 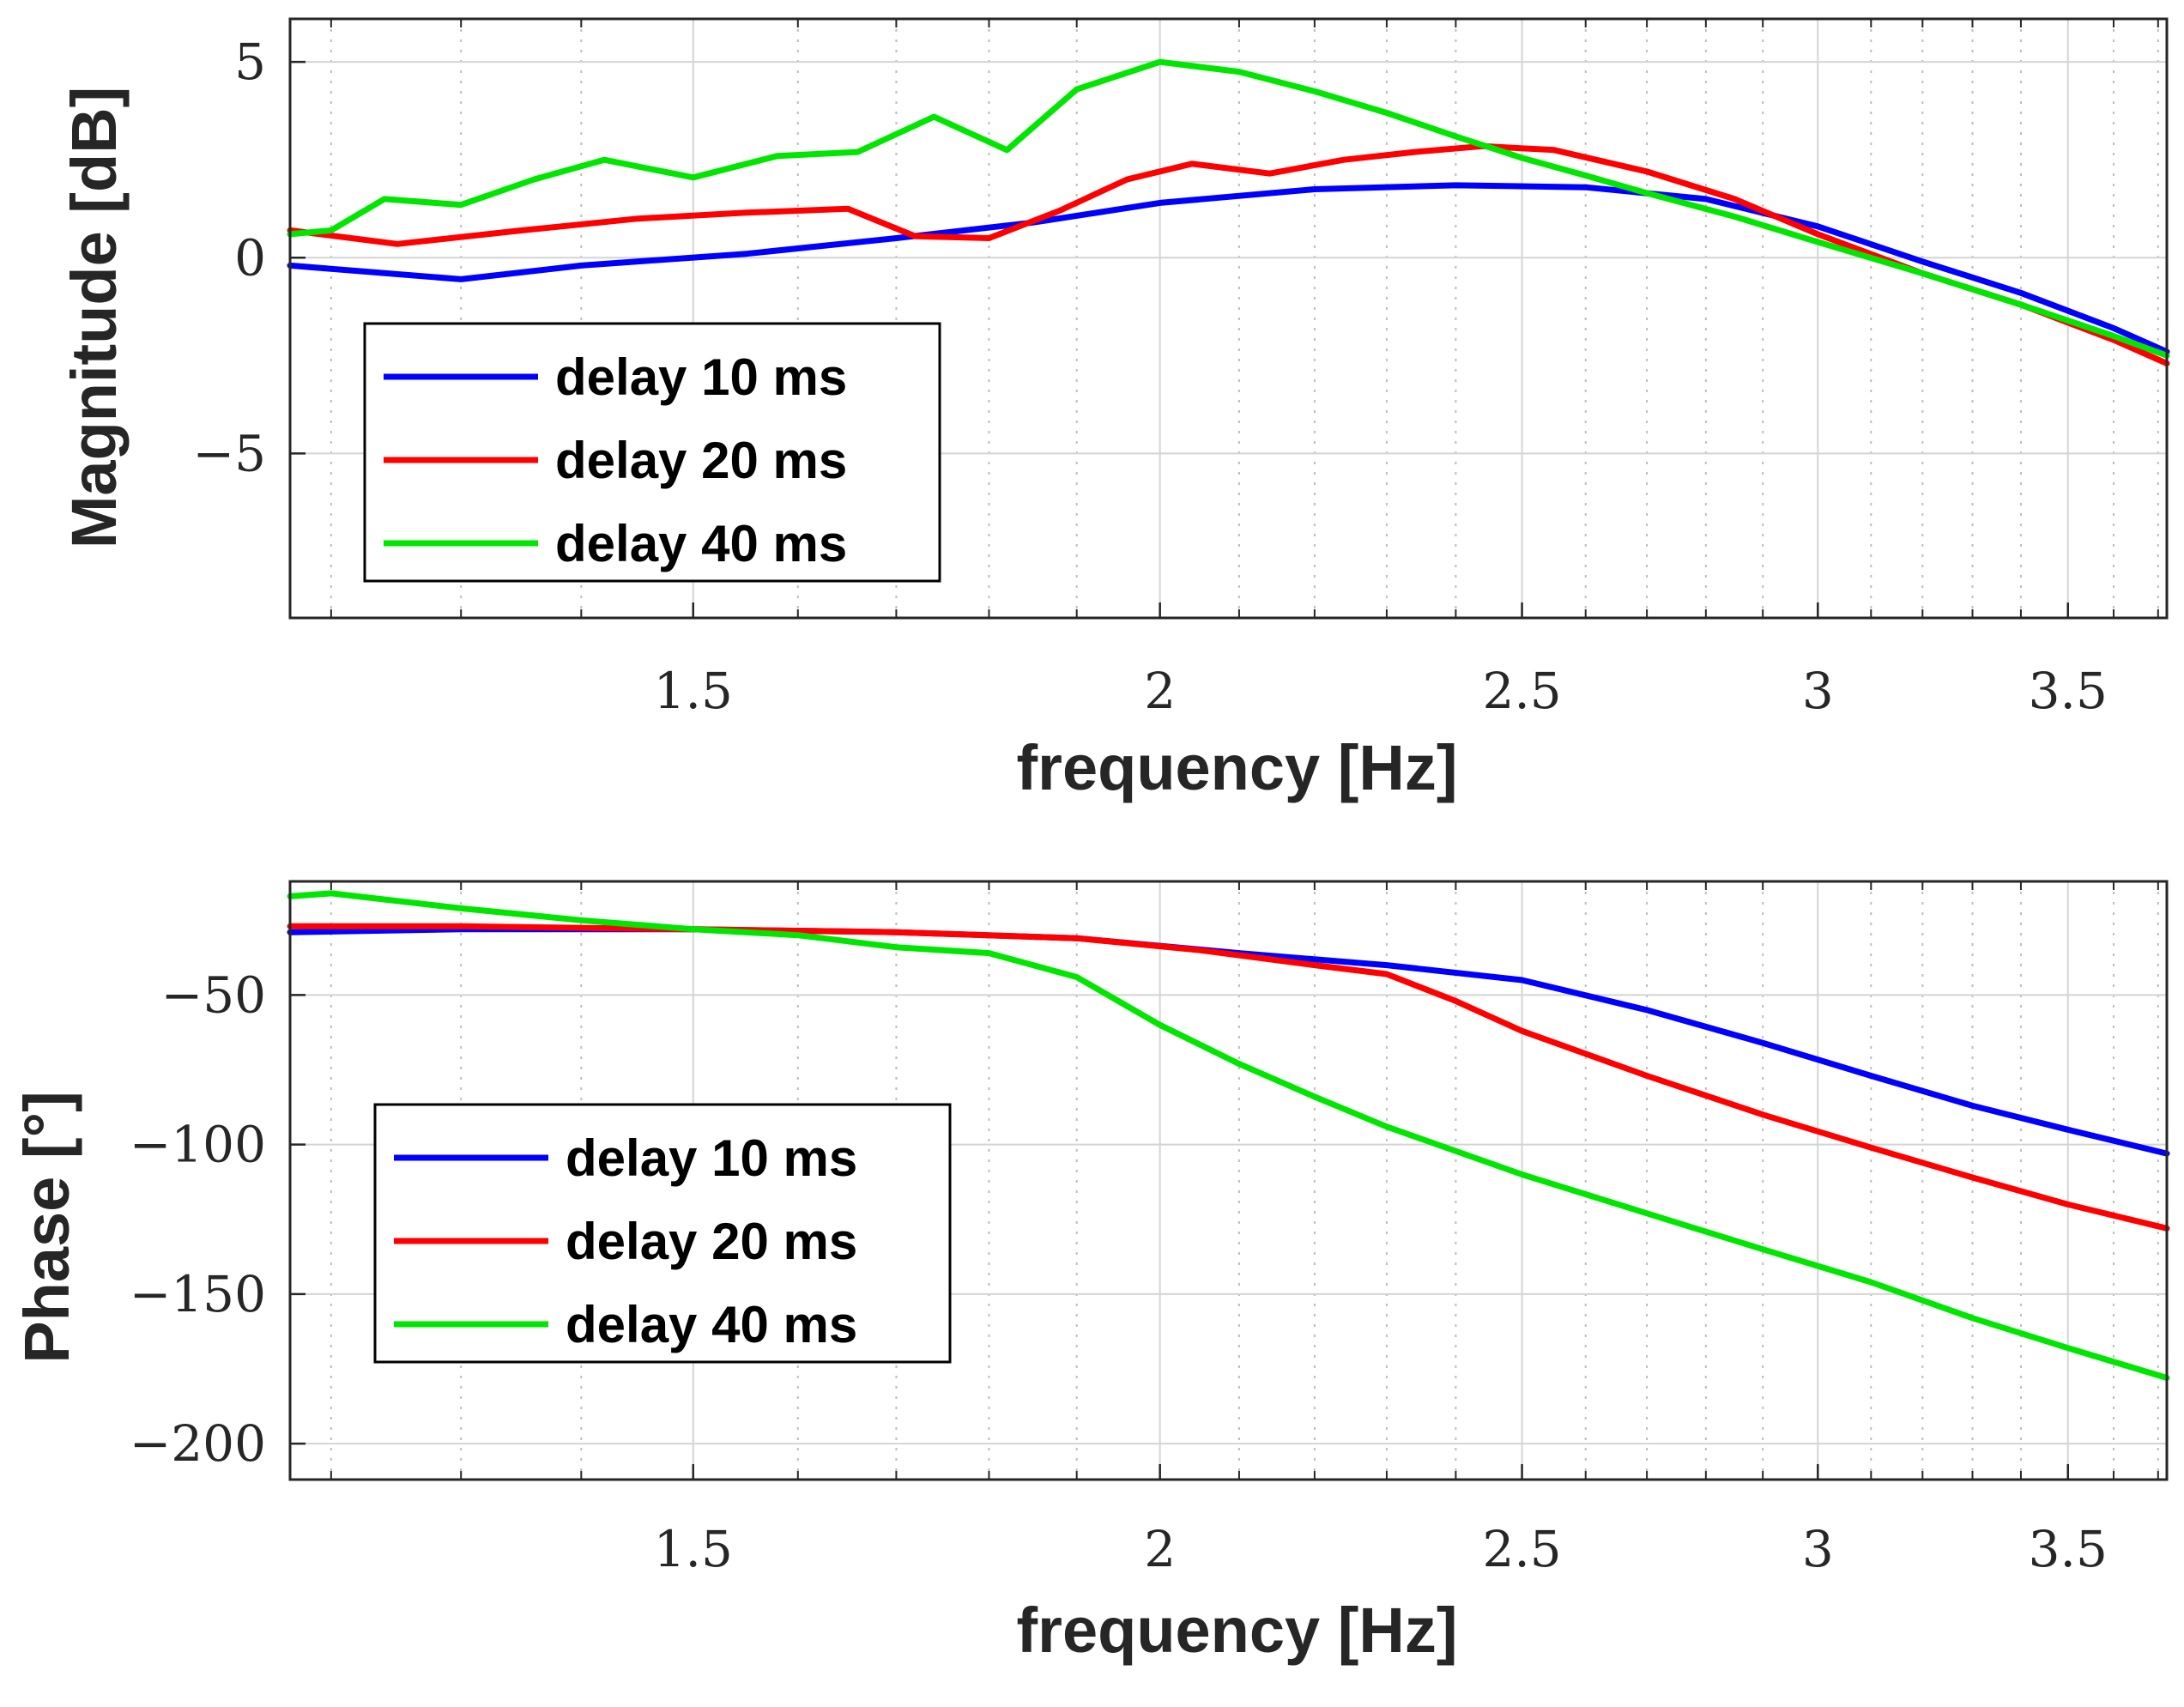 I want to click on y-tick-label: −150, so click(x=198, y=1294).